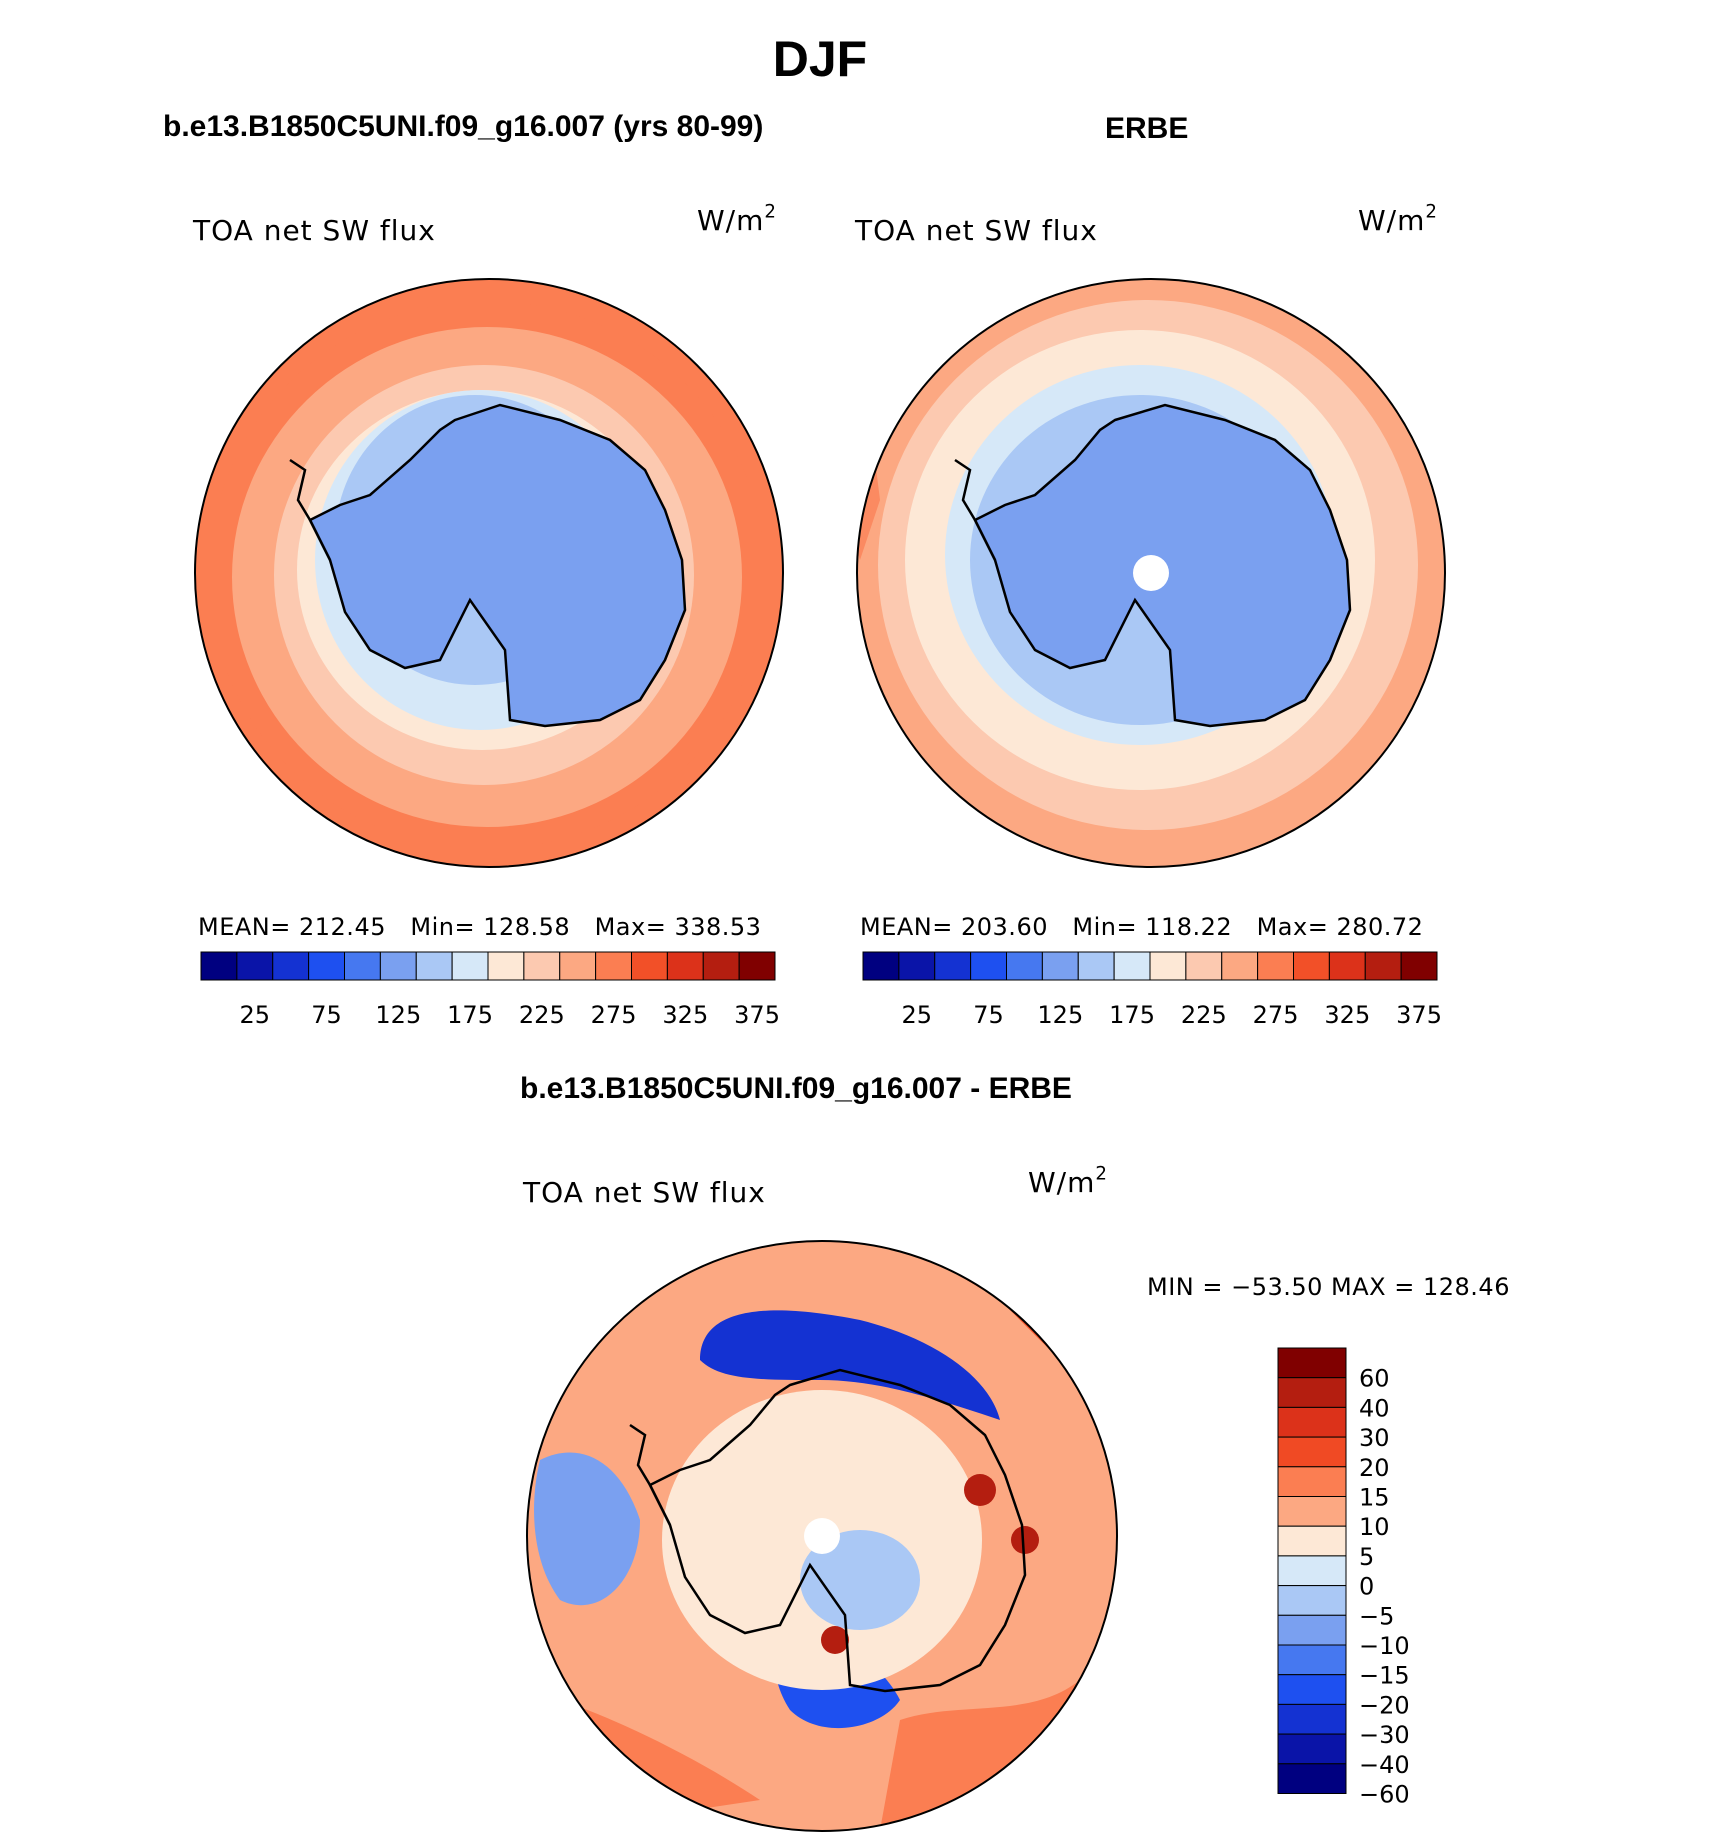  Describe the element at coordinates (1152, 990) in the screenshot. I see `colorbar-obs: 25 75 125 175 225 275 325 375` at that location.